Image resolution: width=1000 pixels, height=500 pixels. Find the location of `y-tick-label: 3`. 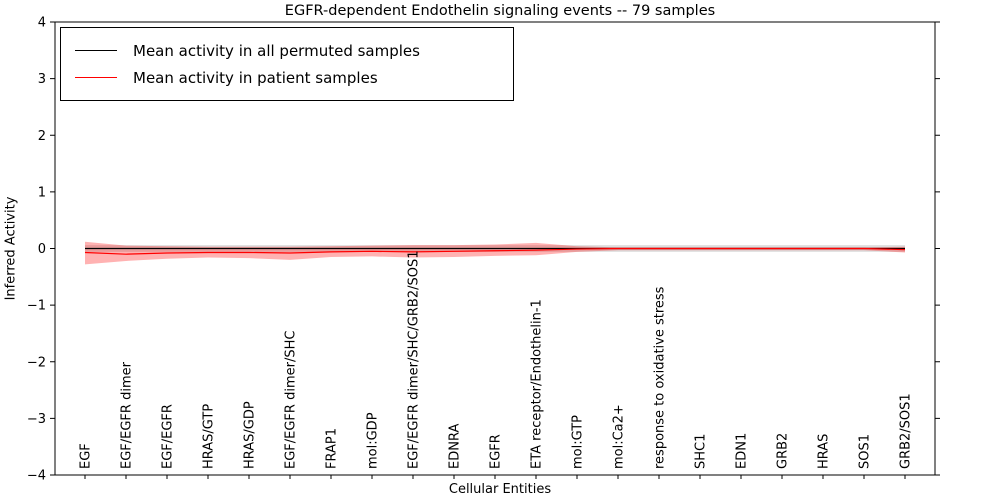

y-tick-label: 3 is located at coordinates (42, 79).